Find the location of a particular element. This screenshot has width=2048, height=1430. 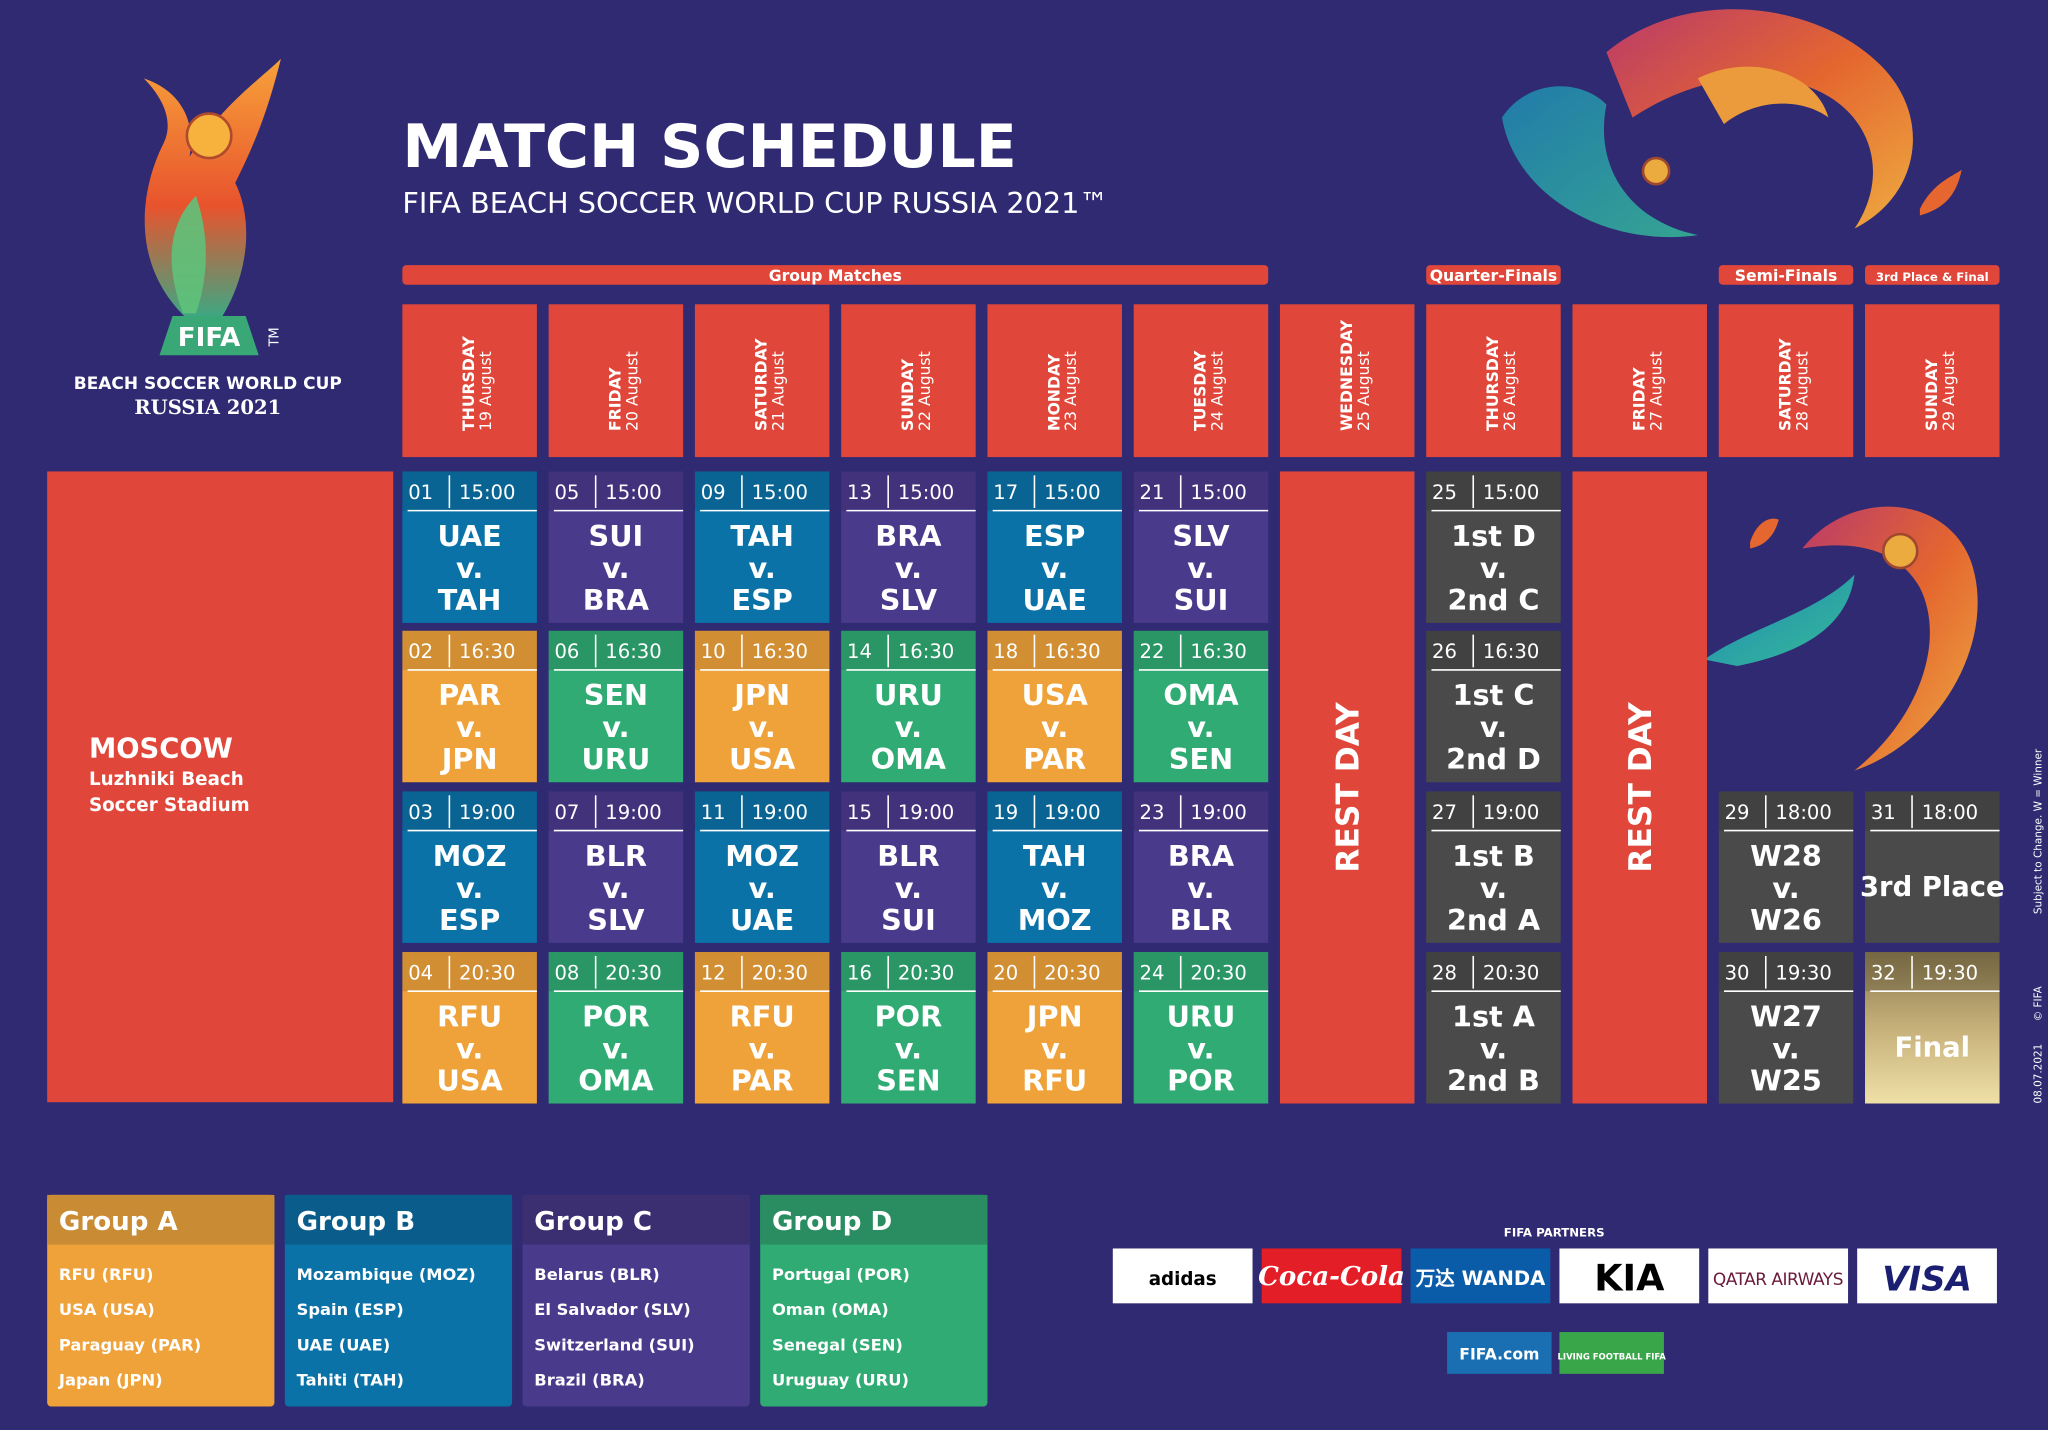

stage-label: Group Matches is located at coordinates (835, 275).